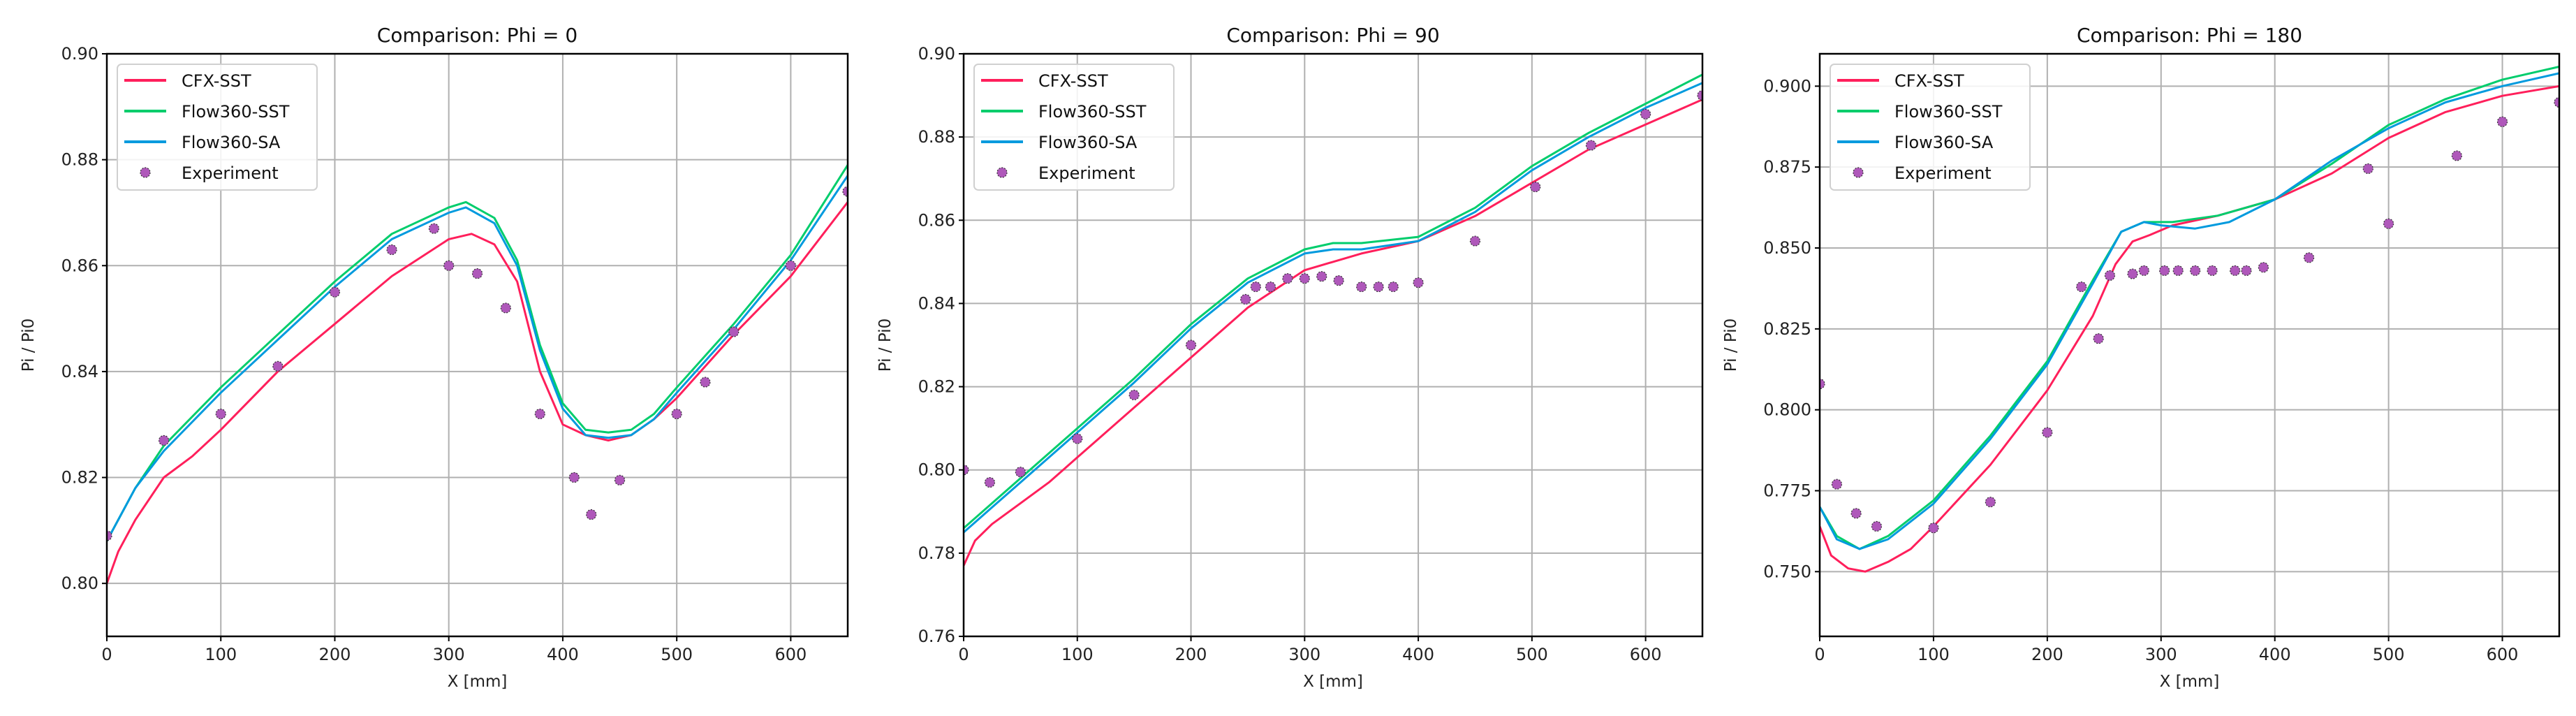 Image resolution: width=2576 pixels, height=716 pixels. Describe the element at coordinates (145, 172) in the screenshot. I see `legend-swatch-marker` at that location.